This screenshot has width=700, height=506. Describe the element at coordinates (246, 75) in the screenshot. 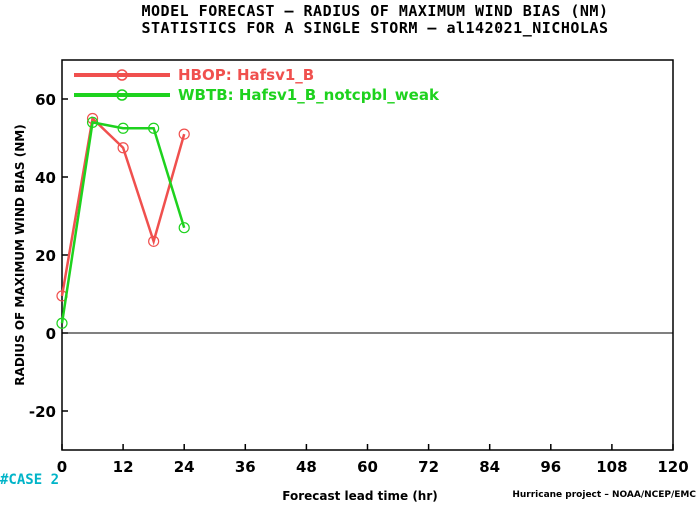

I see `legend-label-1: HBOP: Hafsv1_B` at that location.